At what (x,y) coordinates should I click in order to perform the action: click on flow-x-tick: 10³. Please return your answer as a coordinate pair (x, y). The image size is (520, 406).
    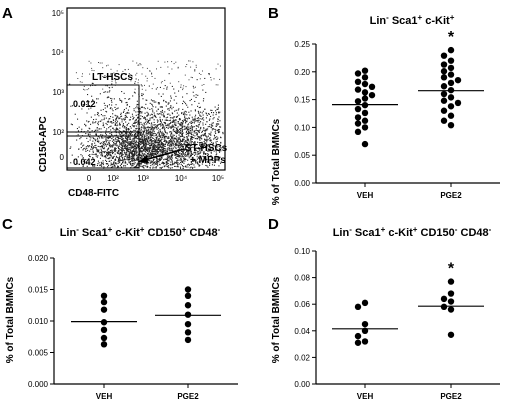
    Looking at the image, I should click on (143, 178).